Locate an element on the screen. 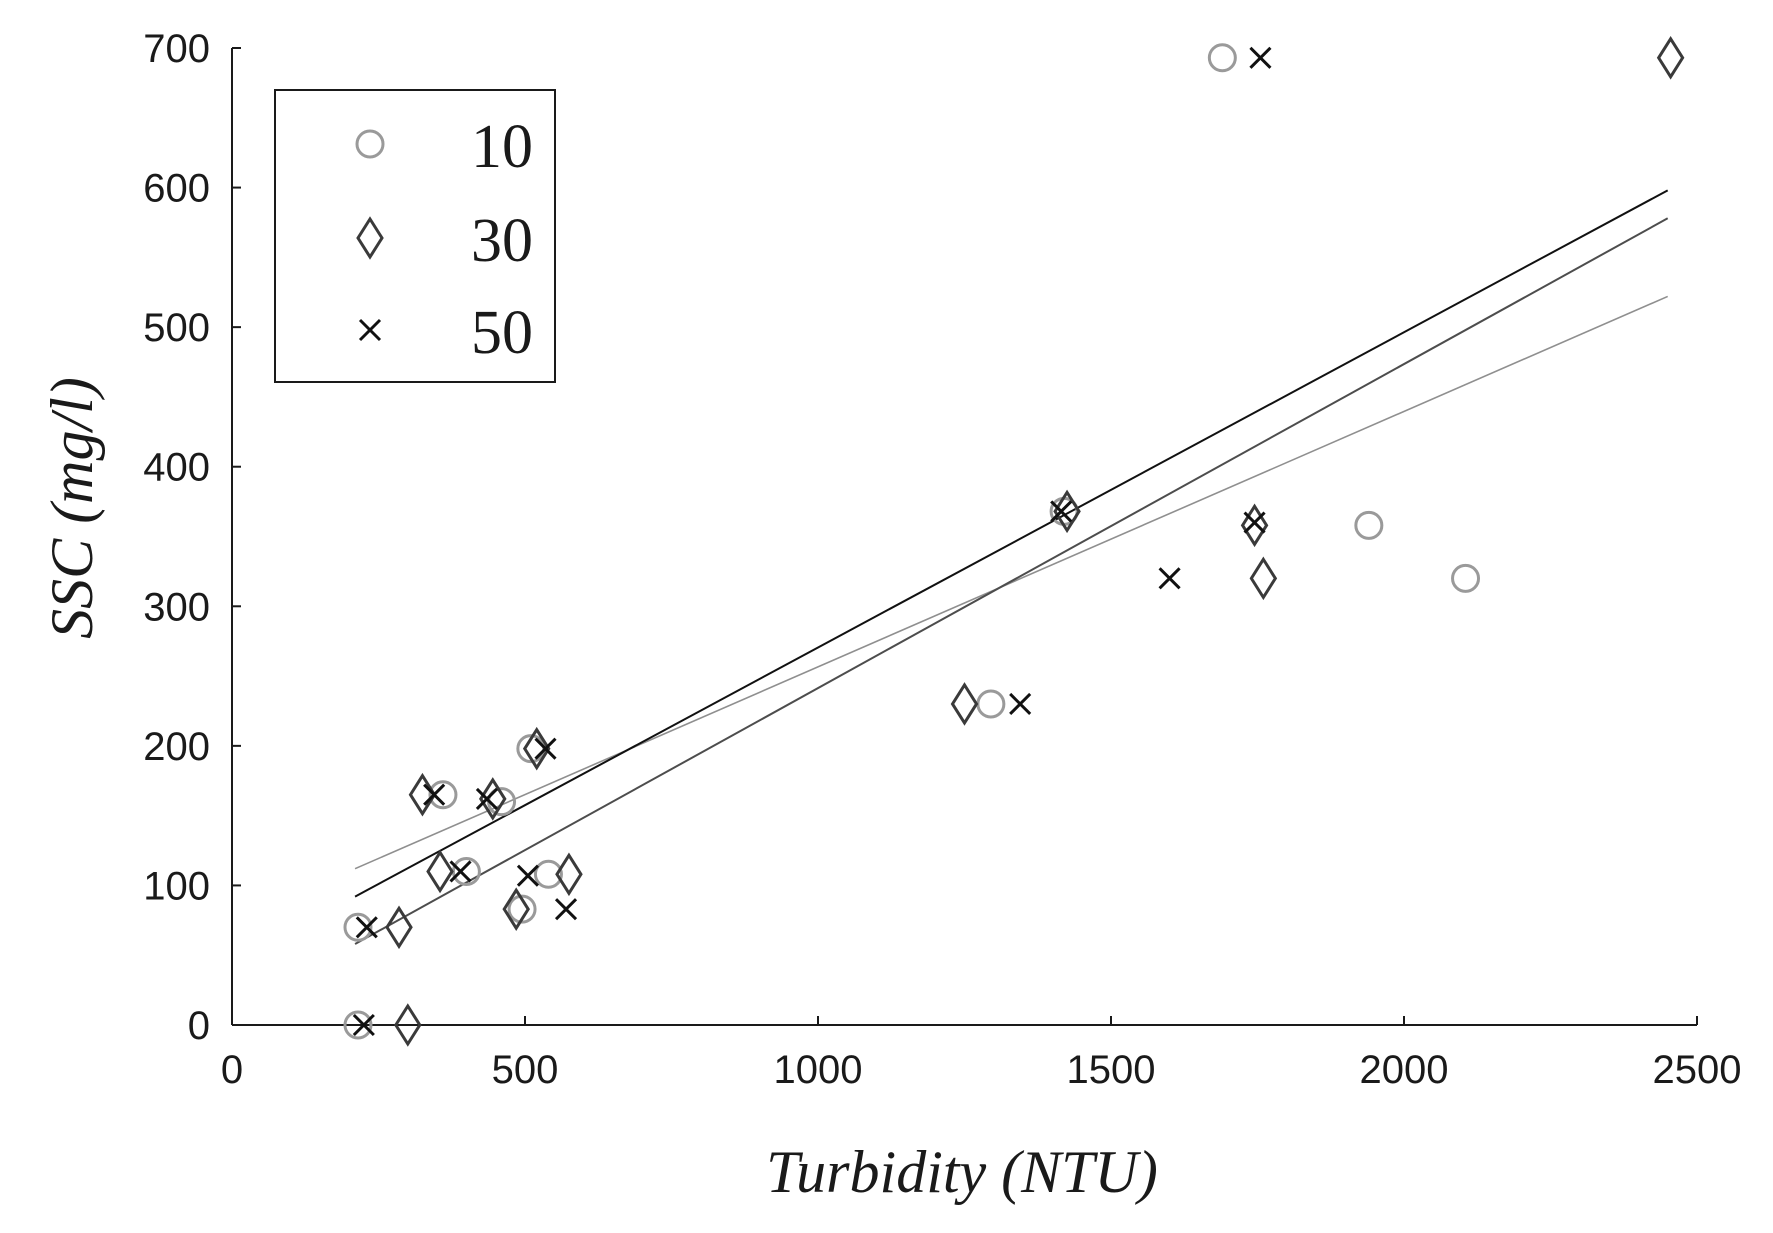  legend-box is located at coordinates (415, 236).